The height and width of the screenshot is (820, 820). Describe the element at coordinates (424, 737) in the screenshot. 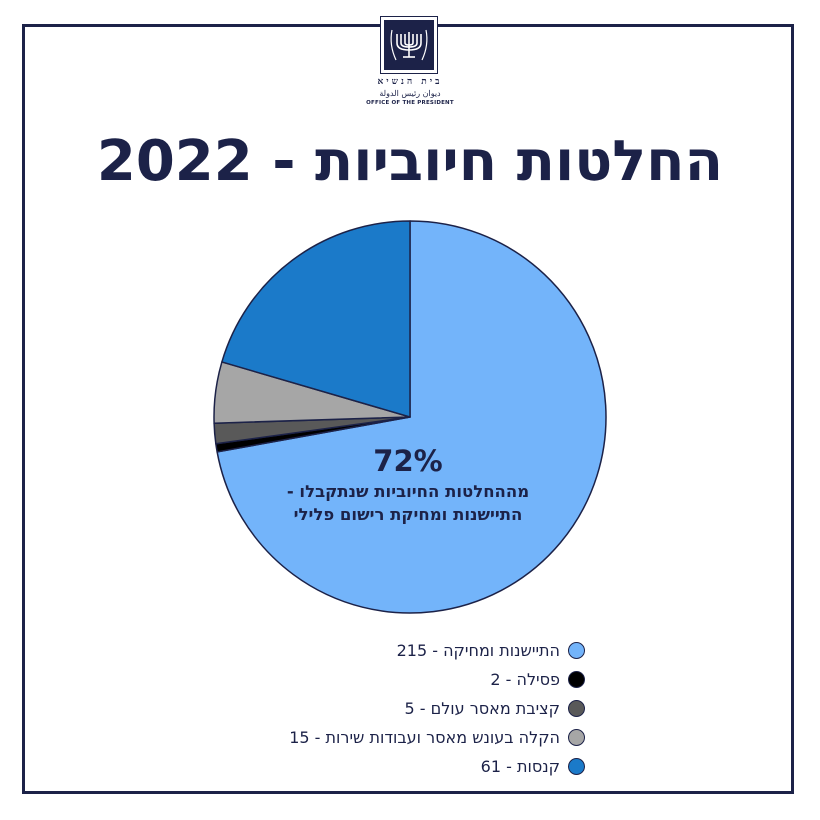

I see `legend-label-4: הקלה בעונש מאסר ועבודות שירות - 15` at that location.